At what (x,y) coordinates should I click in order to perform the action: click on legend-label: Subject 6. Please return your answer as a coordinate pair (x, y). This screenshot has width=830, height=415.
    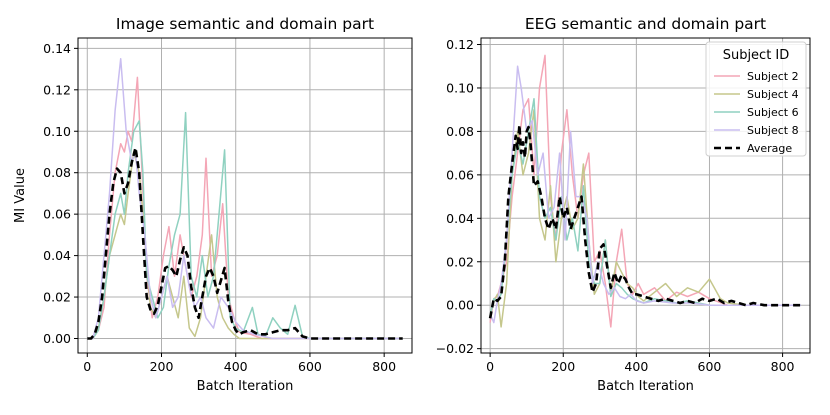
    Looking at the image, I should click on (773, 112).